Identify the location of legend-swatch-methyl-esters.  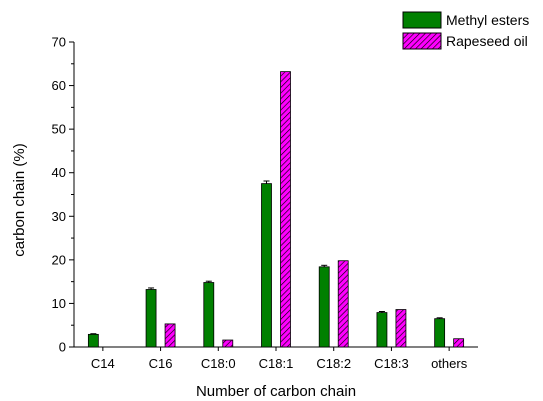
(422, 20).